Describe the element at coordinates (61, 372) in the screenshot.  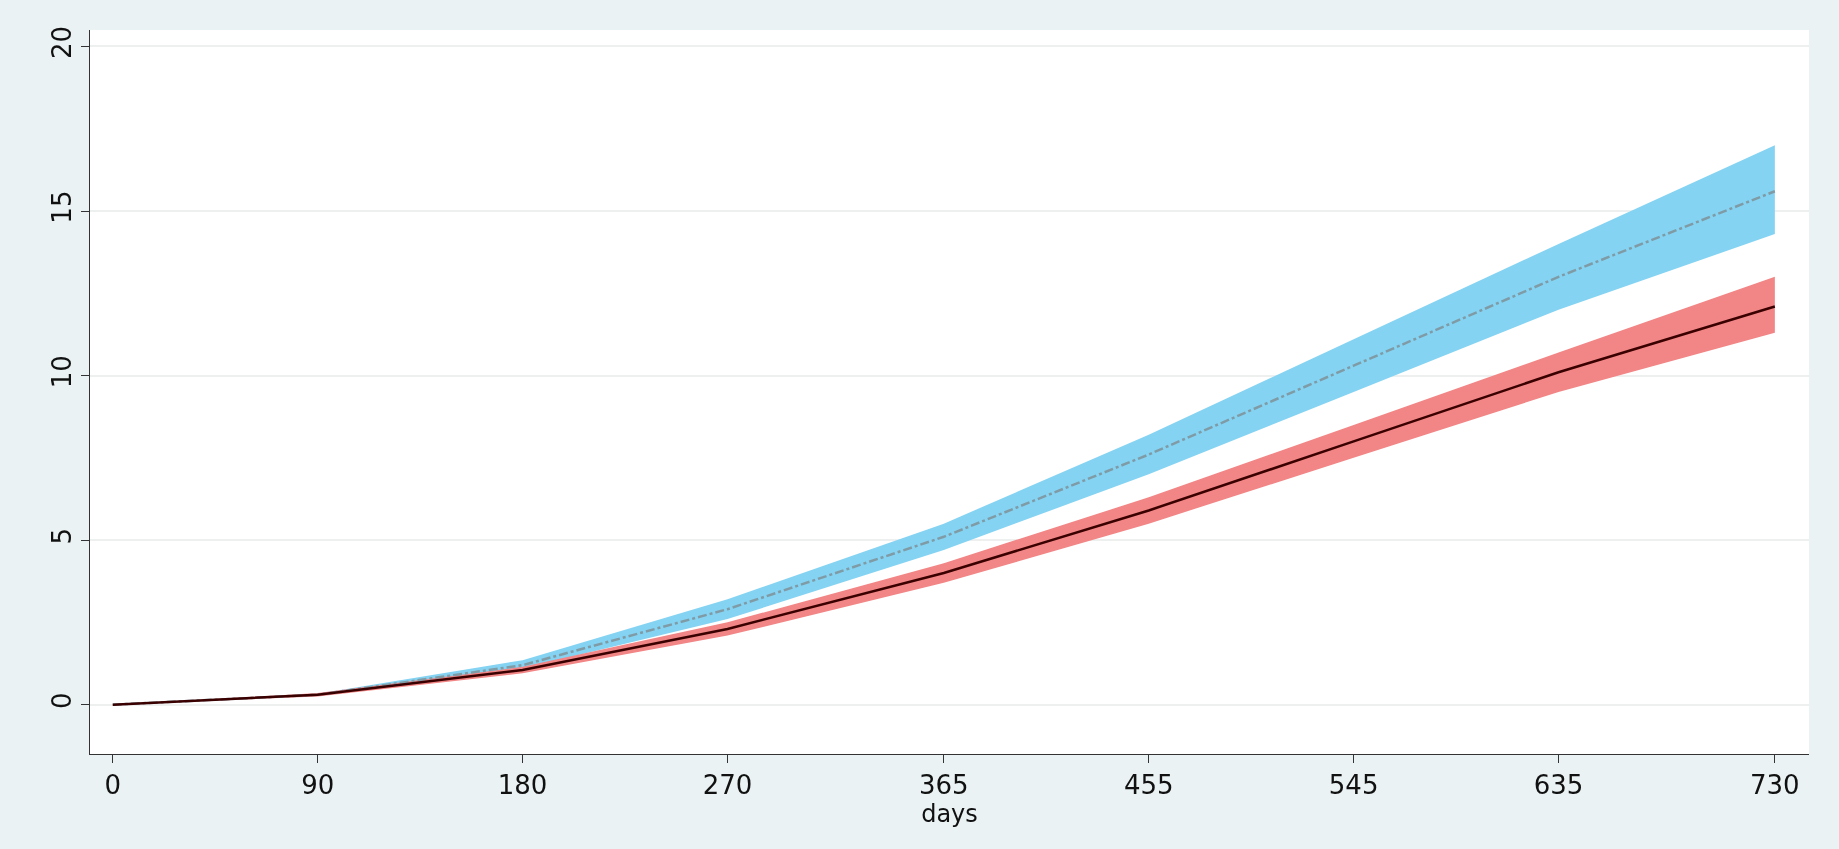
I see `y-tick-label: 10` at that location.